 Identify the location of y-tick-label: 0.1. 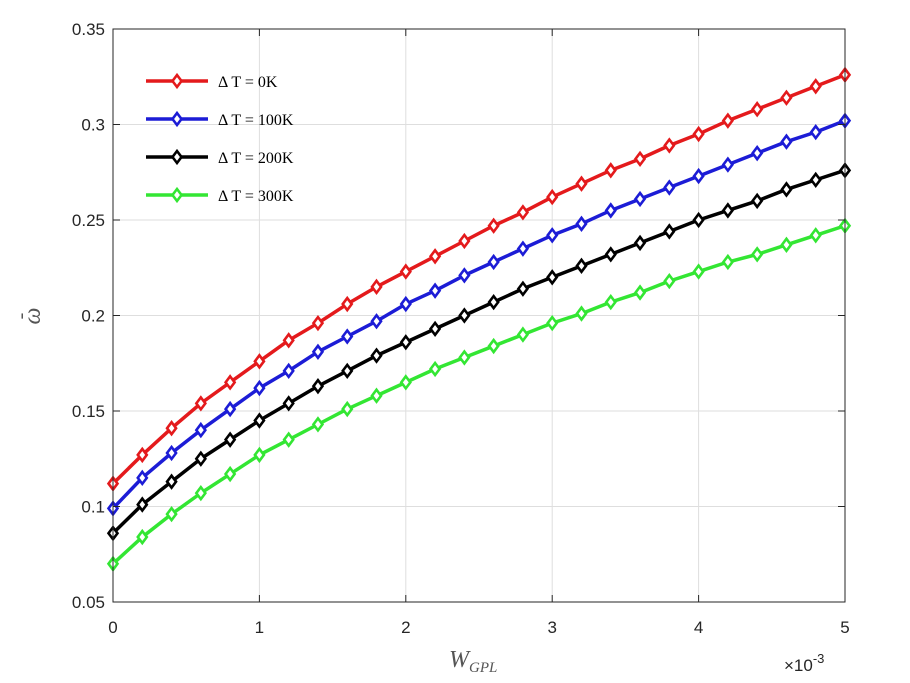
(93, 507).